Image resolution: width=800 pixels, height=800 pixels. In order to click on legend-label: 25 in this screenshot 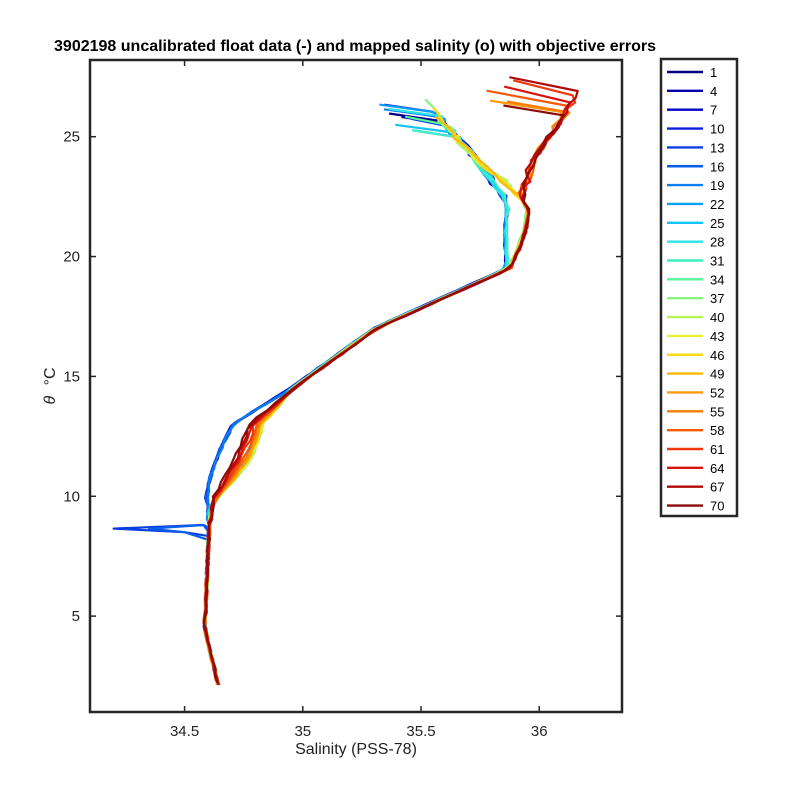, I will do `click(717, 223)`.